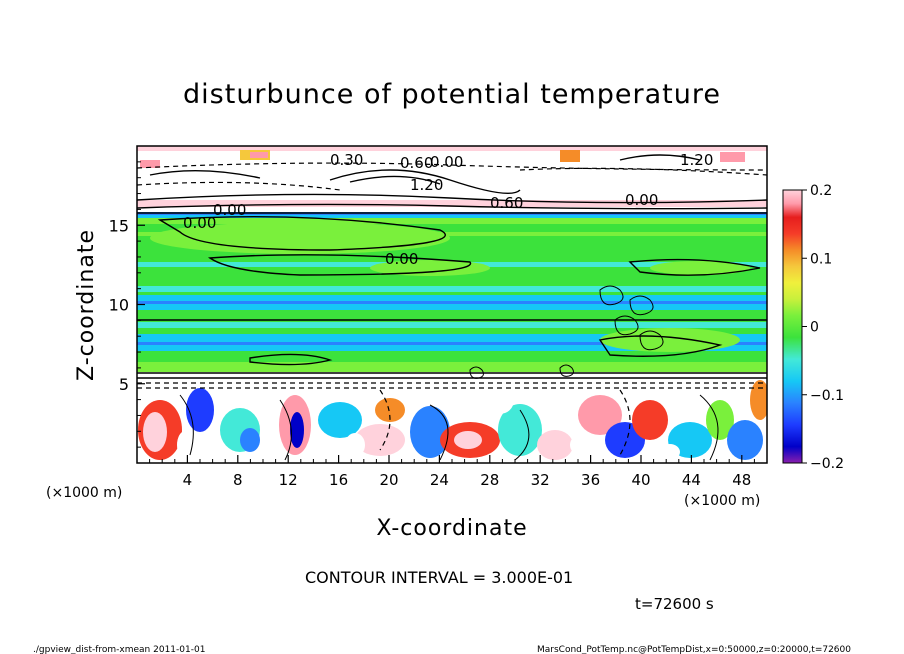 The height and width of the screenshot is (654, 904). I want to click on x-tick-label: 44, so click(691, 480).